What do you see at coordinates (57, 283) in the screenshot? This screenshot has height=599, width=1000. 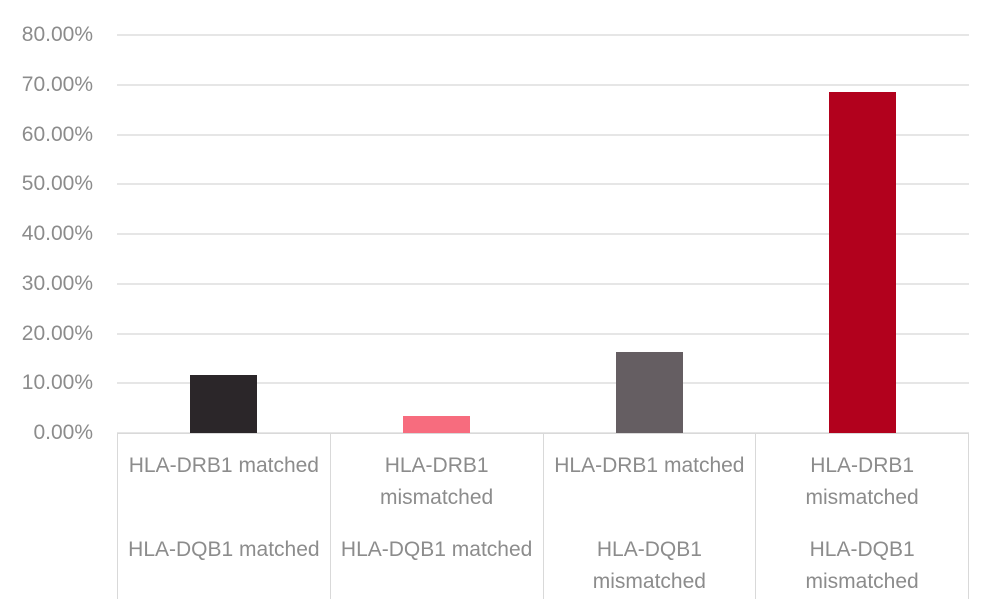 I see `y-axis-tick-label: 30.00%` at bounding box center [57, 283].